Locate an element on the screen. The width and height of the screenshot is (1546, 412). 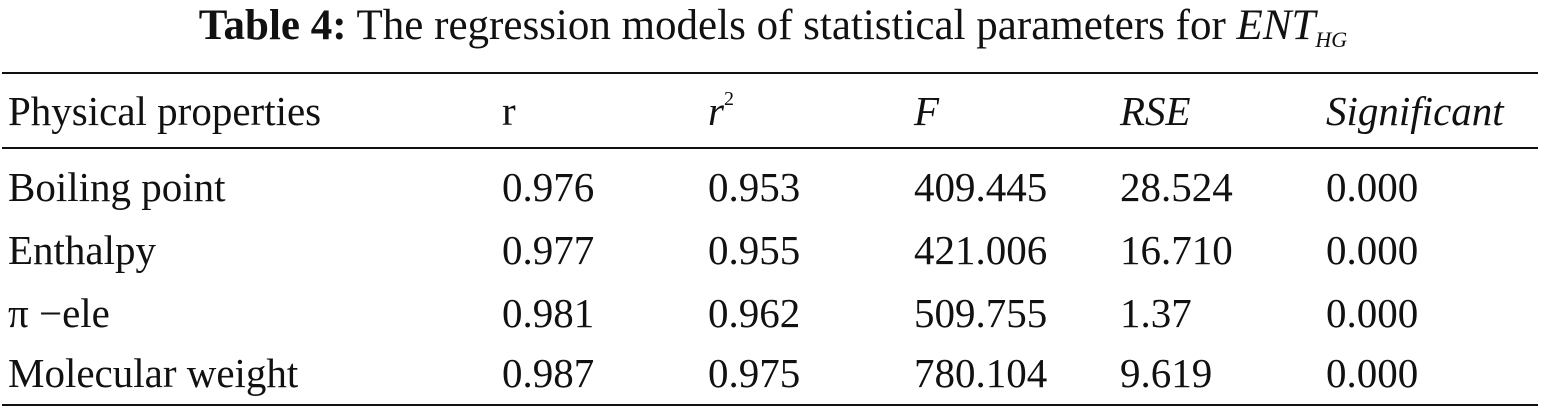
header-r-squared-base: r is located at coordinates (716, 111).